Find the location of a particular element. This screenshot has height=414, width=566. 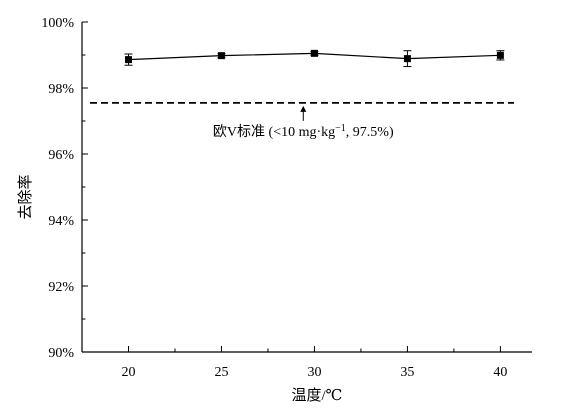

x-tick-label: 25 is located at coordinates (221, 372).